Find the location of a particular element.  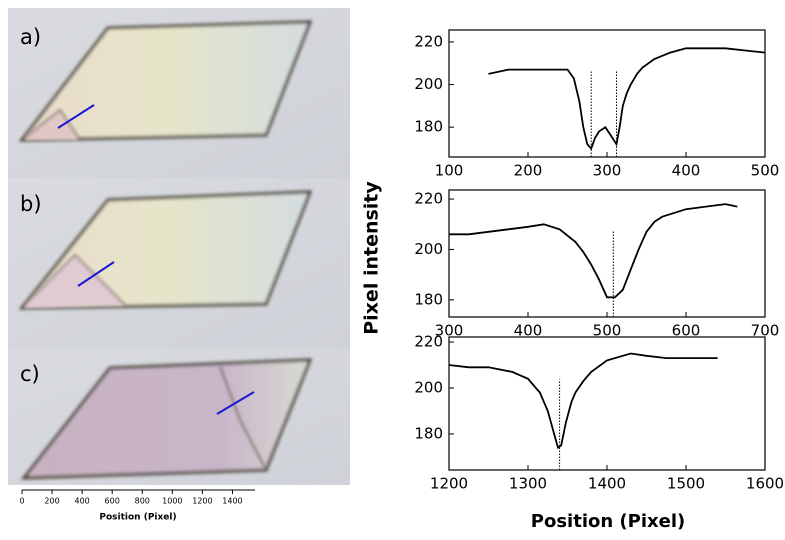

x-tick-label: 1500 is located at coordinates (686, 484).